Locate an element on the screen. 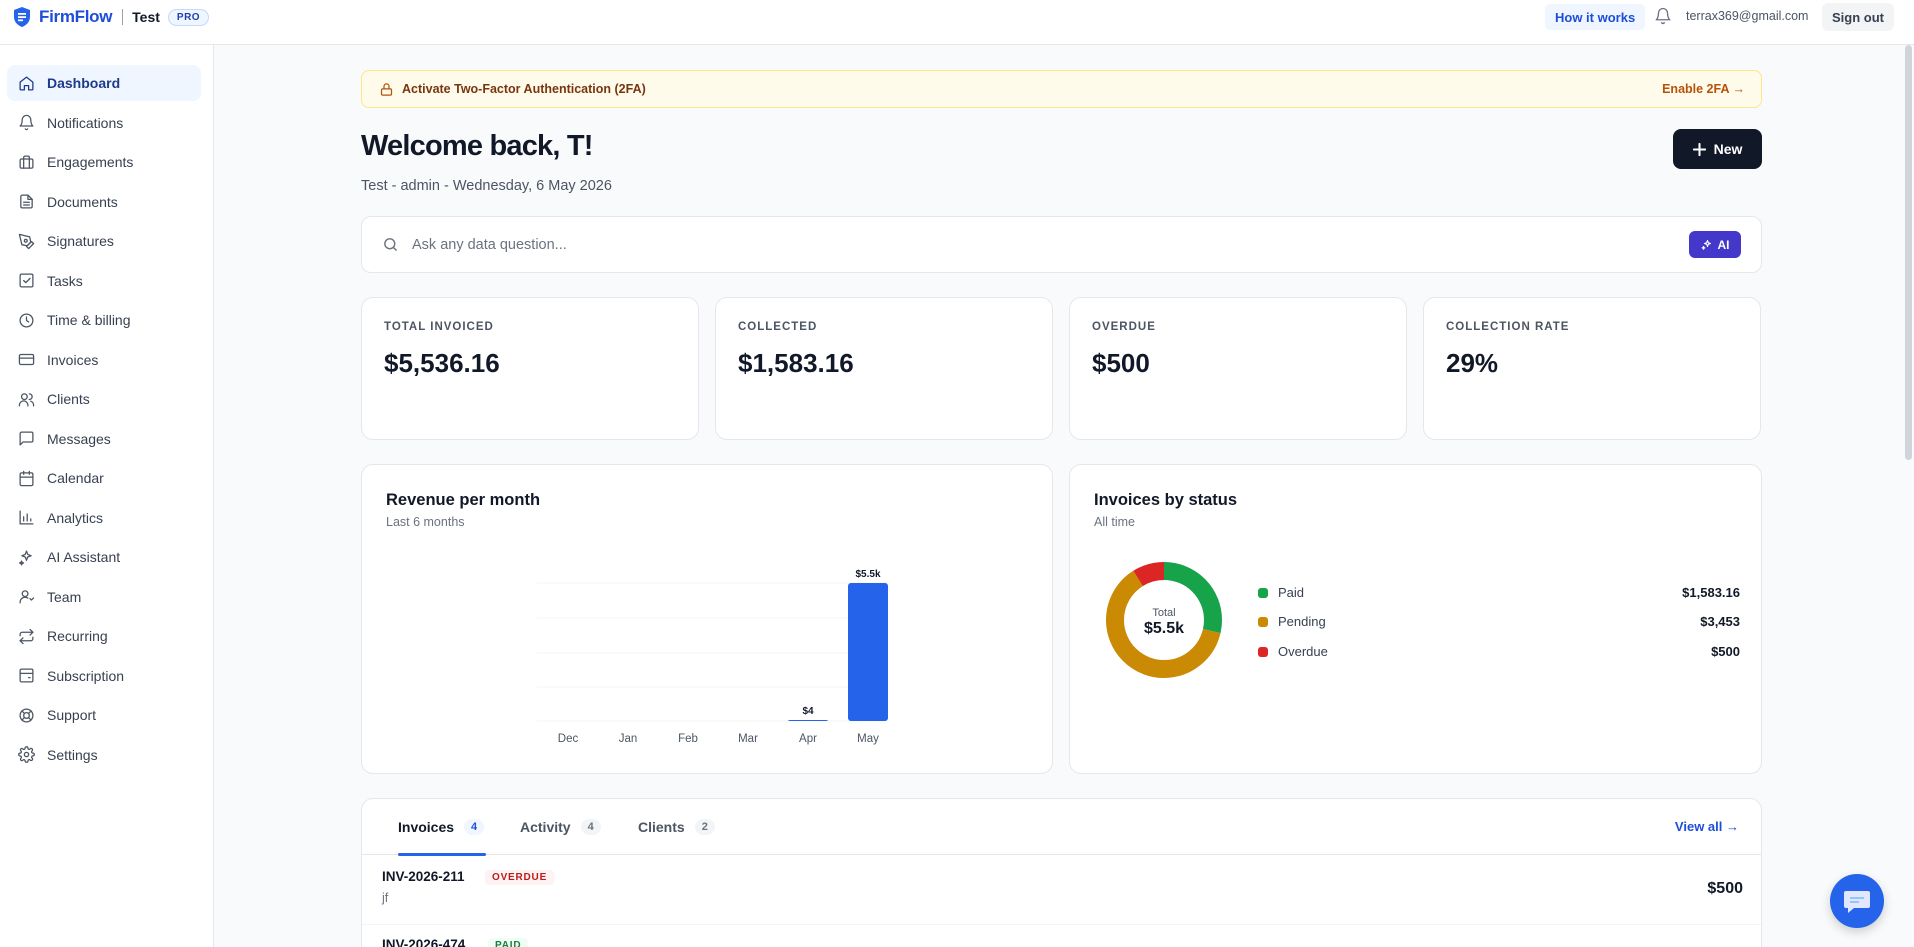  donut-center-value: $5.5k is located at coordinates (1164, 628).